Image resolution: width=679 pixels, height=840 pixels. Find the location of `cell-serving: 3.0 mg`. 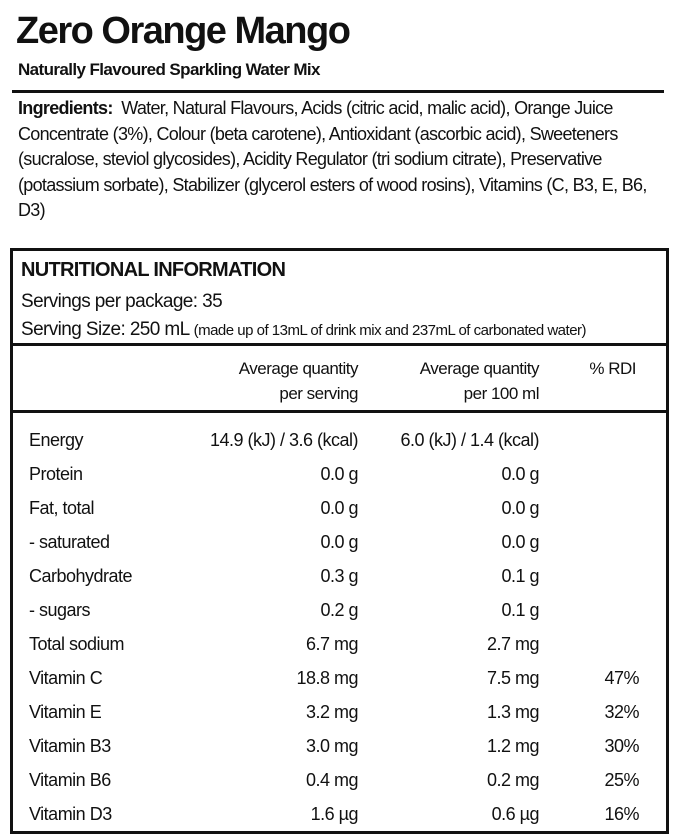

cell-serving: 3.0 mg is located at coordinates (332, 746).